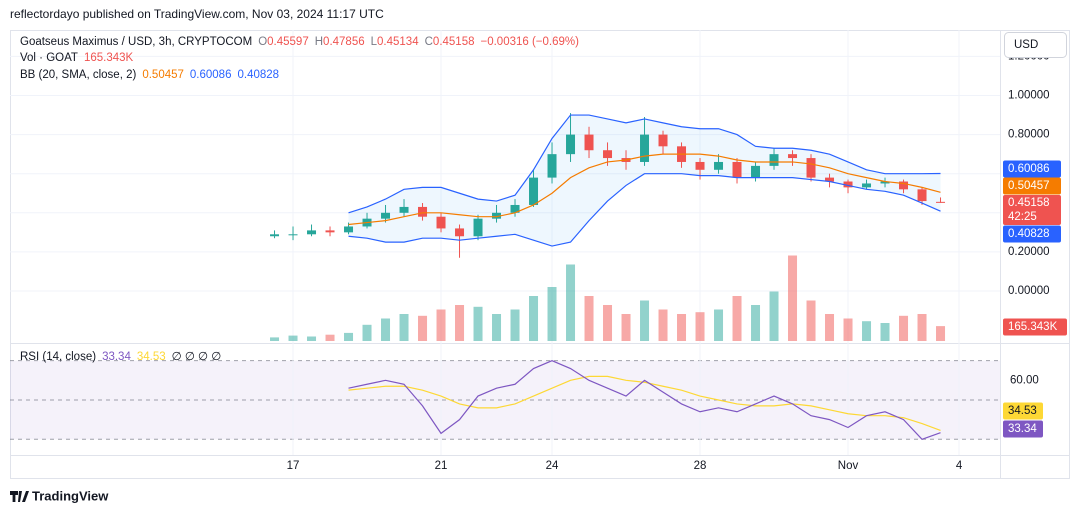  What do you see at coordinates (1029, 234) in the screenshot?
I see `badge-label: 0.40828` at bounding box center [1029, 234].